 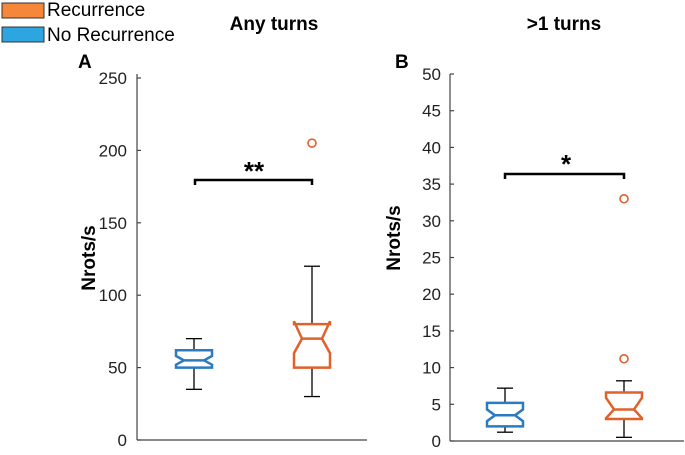 What do you see at coordinates (431, 111) in the screenshot?
I see `panel-b-ytick-label: 45` at bounding box center [431, 111].